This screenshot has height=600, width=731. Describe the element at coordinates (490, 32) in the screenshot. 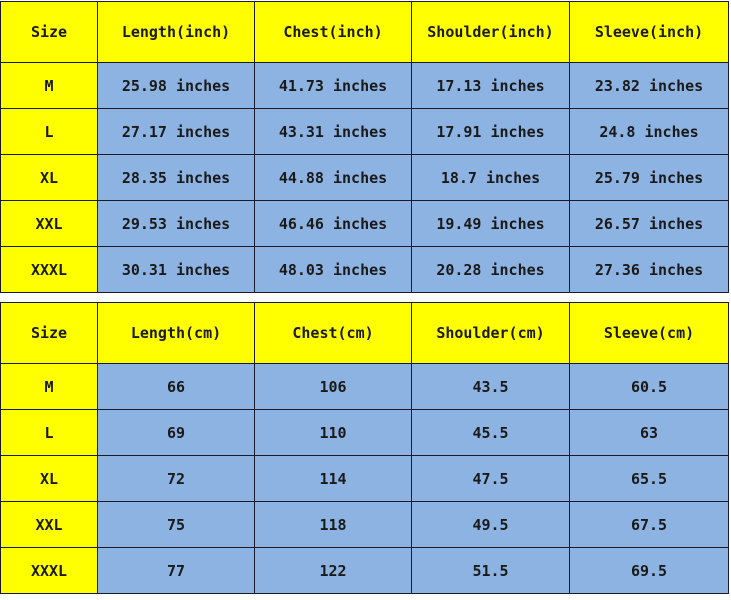

I see `column-header: Shoulder(inch)` at that location.